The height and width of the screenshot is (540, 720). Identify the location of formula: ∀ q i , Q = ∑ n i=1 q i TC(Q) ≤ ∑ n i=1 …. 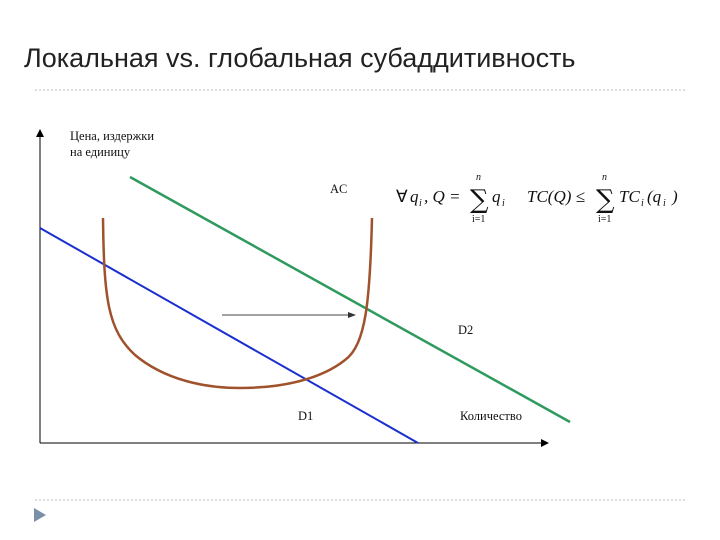
(537, 198).